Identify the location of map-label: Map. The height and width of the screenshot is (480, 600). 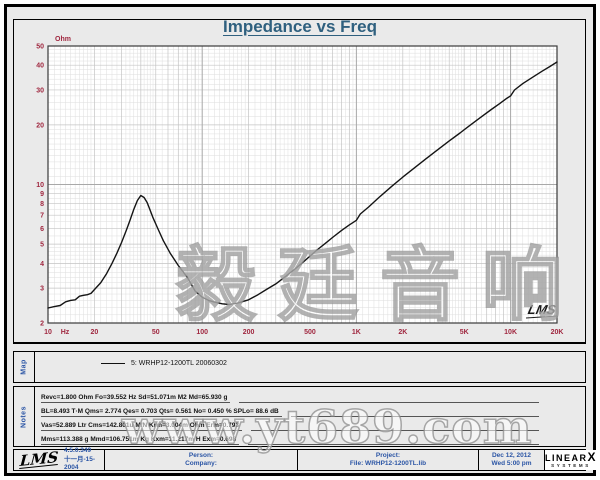
(24, 367).